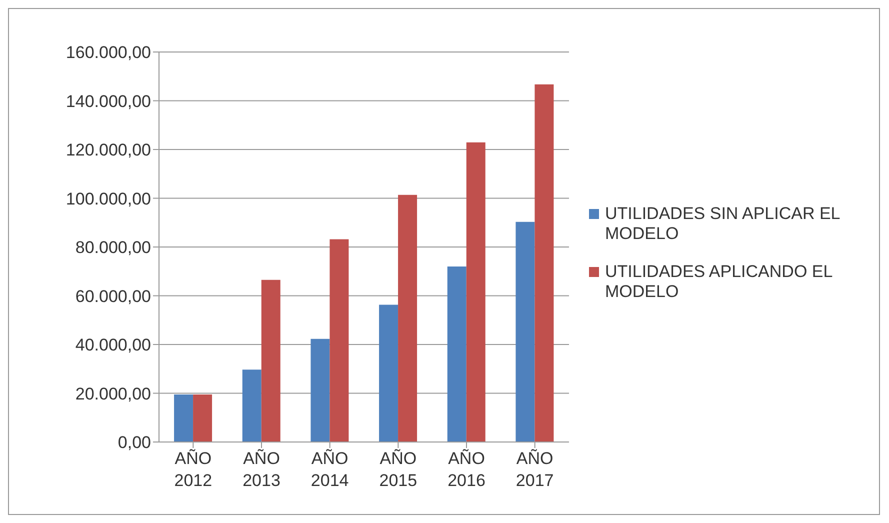  I want to click on x-tick-label: AÑO 2014, so click(329, 469).